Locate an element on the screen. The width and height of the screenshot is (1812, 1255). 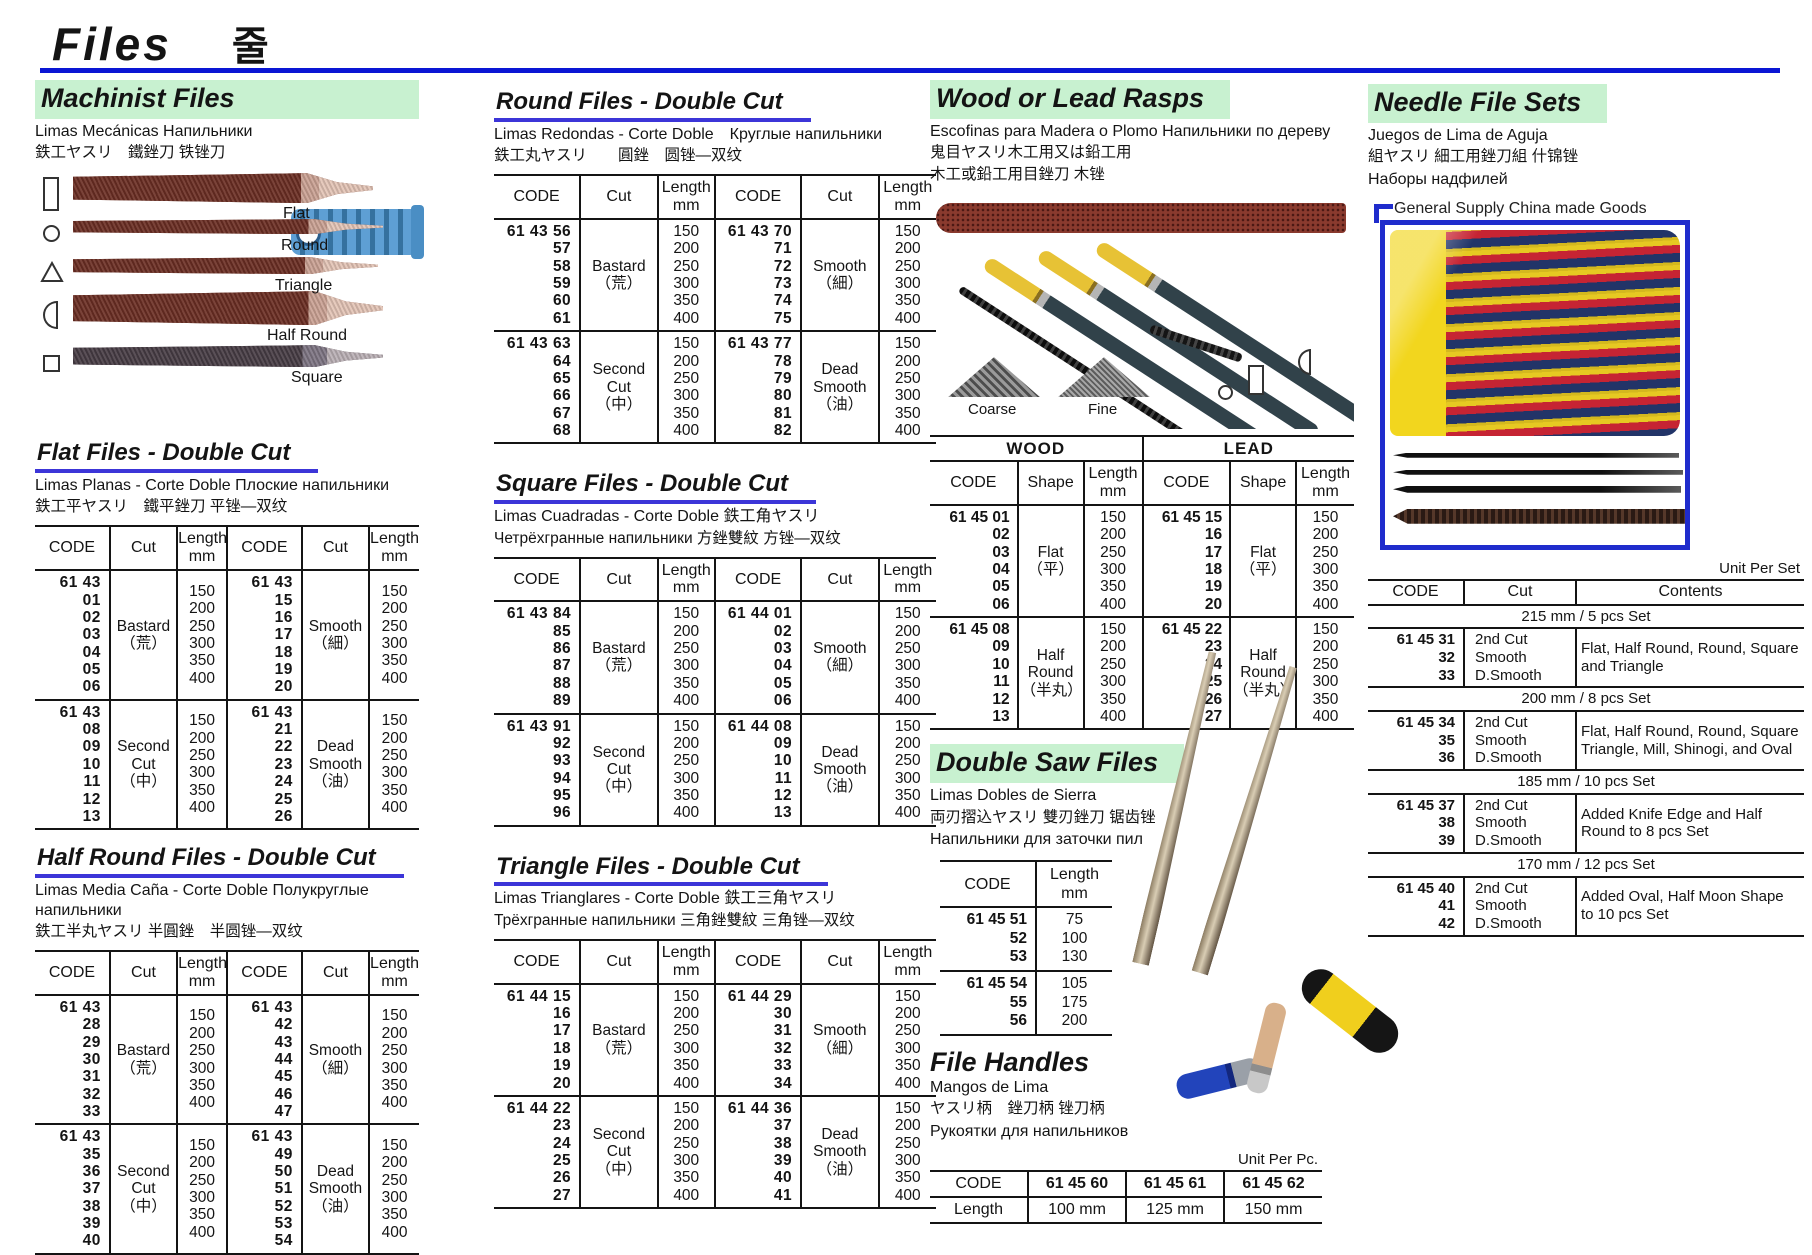
section-title-triangle-files: Triangle Files - Double Cut is located at coordinates (661, 870).